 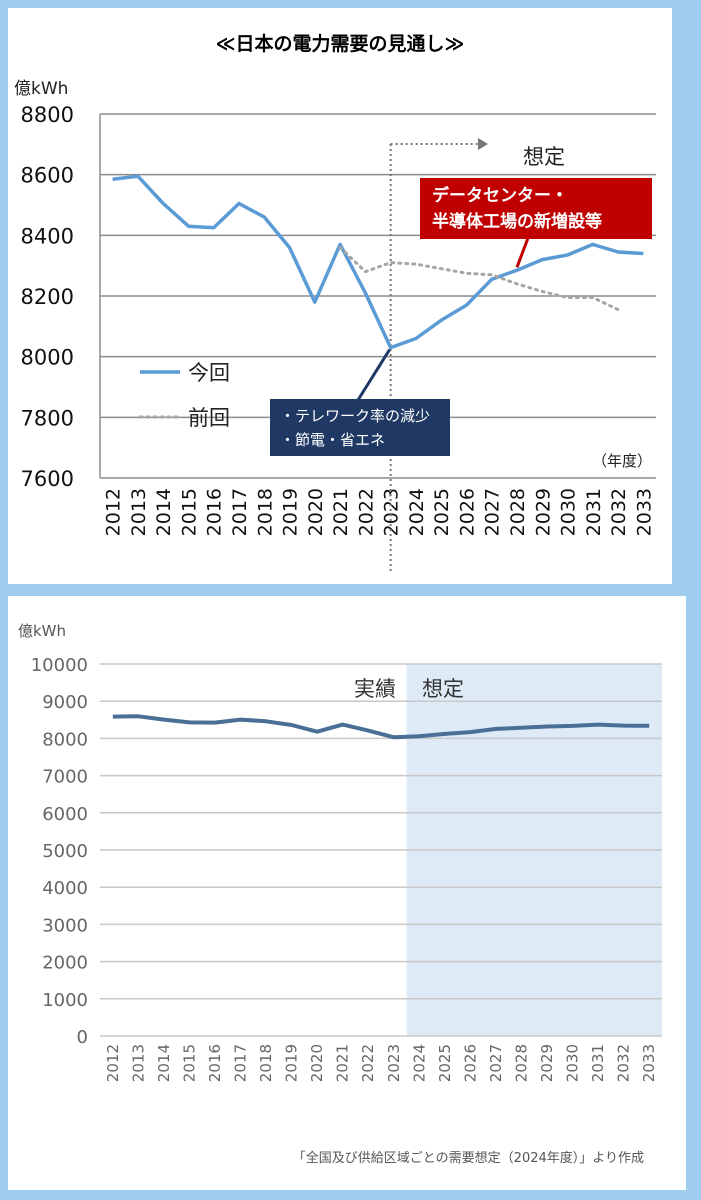 I want to click on series-line-demand, so click(x=381, y=727).